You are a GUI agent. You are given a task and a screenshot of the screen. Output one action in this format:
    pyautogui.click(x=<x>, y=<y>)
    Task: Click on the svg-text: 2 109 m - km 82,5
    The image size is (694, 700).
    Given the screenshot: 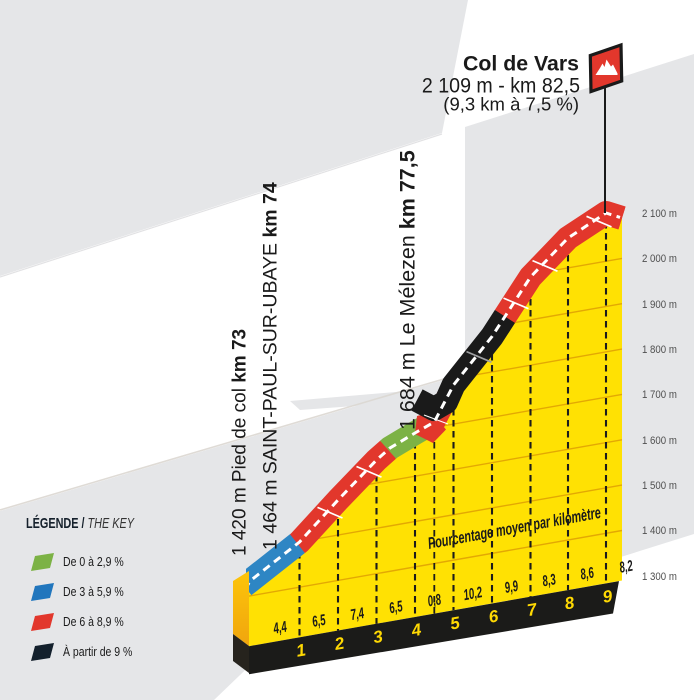 What is the action you would take?
    pyautogui.click(x=501, y=86)
    